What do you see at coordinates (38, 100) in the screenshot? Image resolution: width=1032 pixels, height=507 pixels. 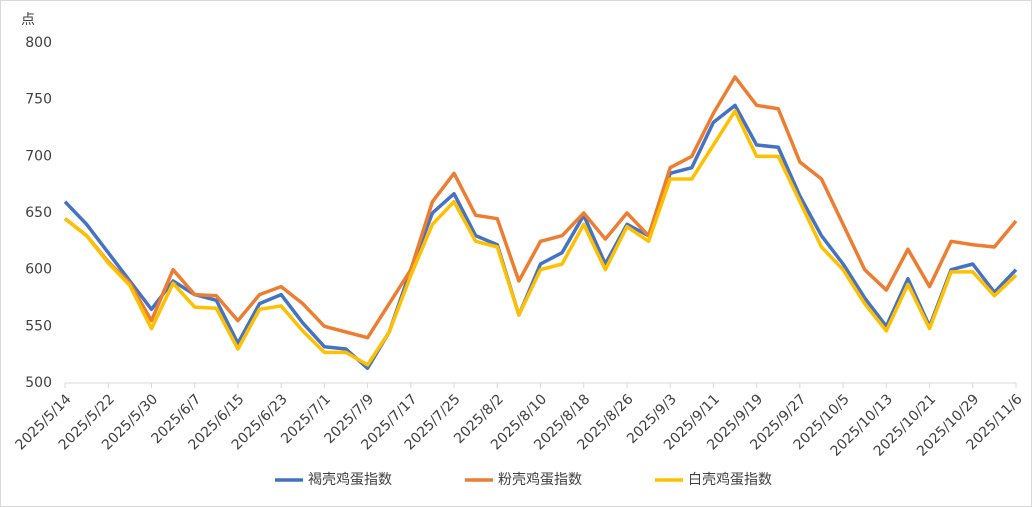 I see `y-tick-label: 750` at bounding box center [38, 100].